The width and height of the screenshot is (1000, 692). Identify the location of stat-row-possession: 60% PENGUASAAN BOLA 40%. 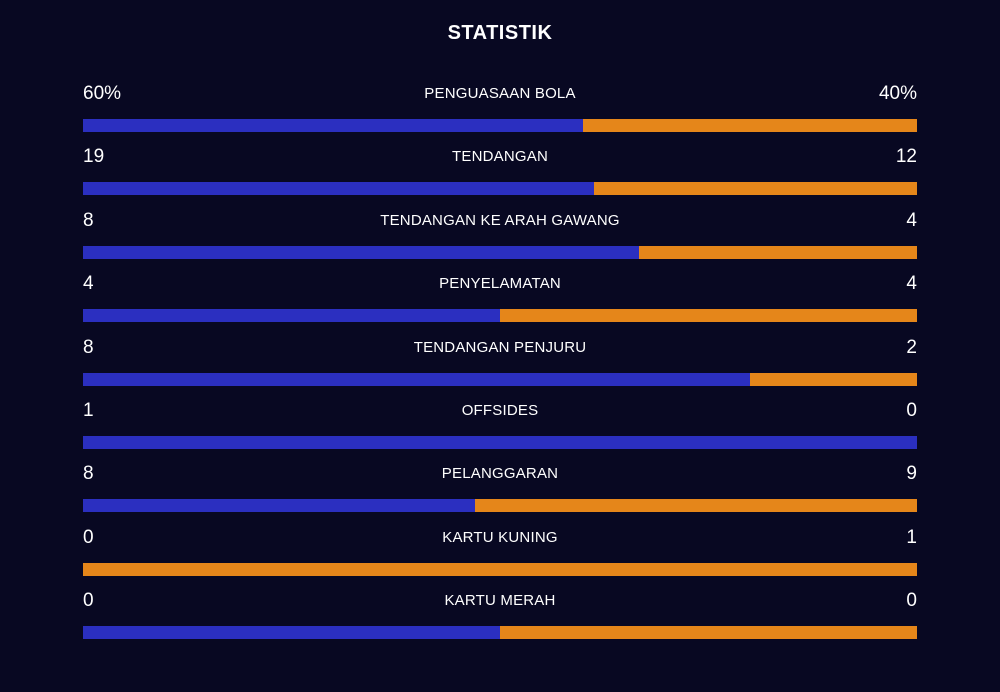
(500, 113).